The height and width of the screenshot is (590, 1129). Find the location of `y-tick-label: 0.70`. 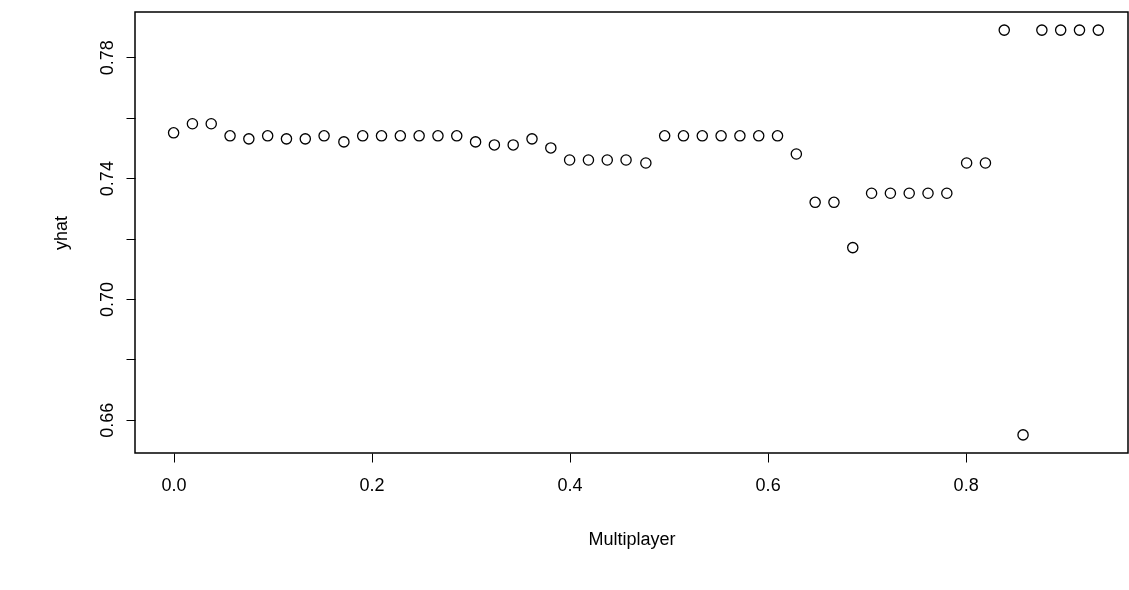

y-tick-label: 0.70 is located at coordinates (106, 299).